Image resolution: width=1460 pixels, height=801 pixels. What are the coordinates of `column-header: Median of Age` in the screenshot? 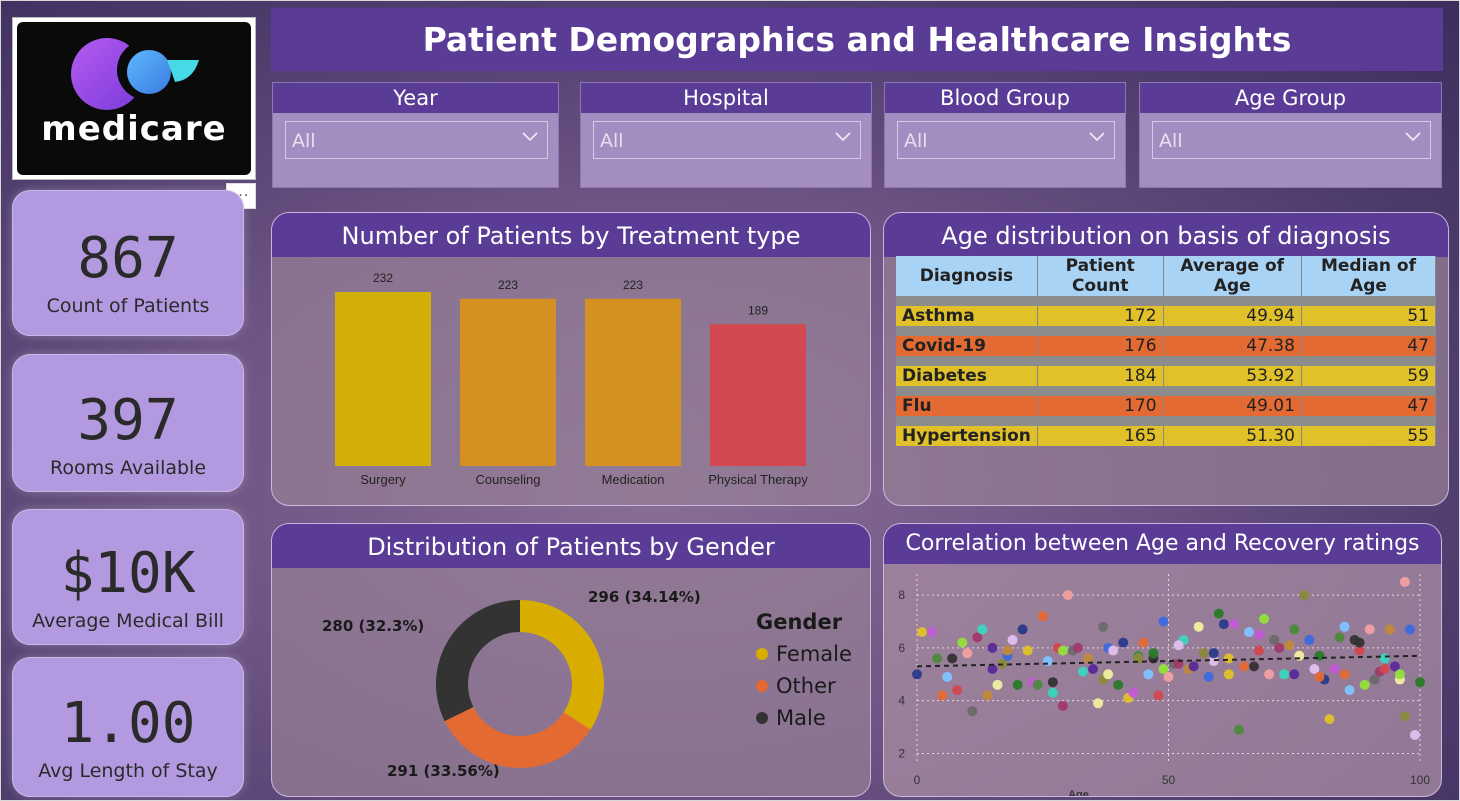 It's located at (1368, 276).